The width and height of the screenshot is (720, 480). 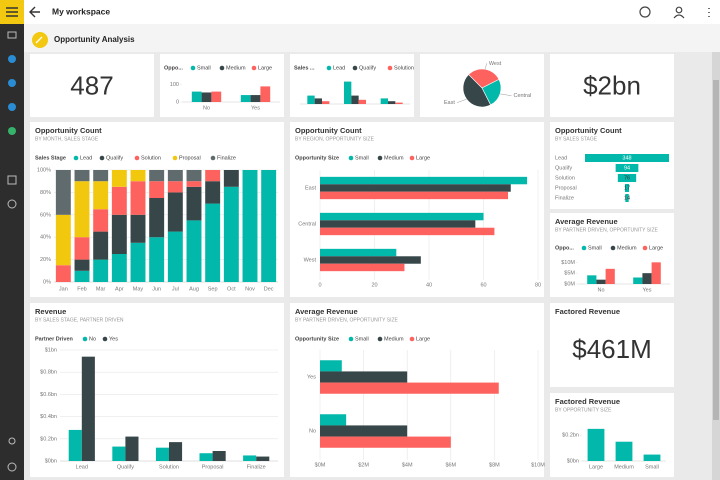 What do you see at coordinates (569, 284) in the screenshot?
I see `y-tick-label: $0M` at bounding box center [569, 284].